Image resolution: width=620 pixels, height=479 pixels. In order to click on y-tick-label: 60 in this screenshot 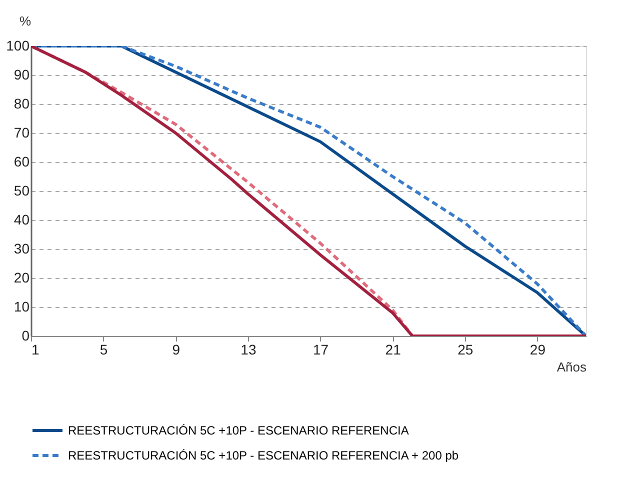, I will do `click(22, 162)`.